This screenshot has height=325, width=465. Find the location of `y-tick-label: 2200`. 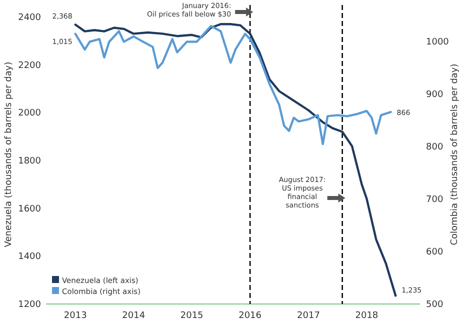

y-tick-label: 2200 is located at coordinates (30, 65).